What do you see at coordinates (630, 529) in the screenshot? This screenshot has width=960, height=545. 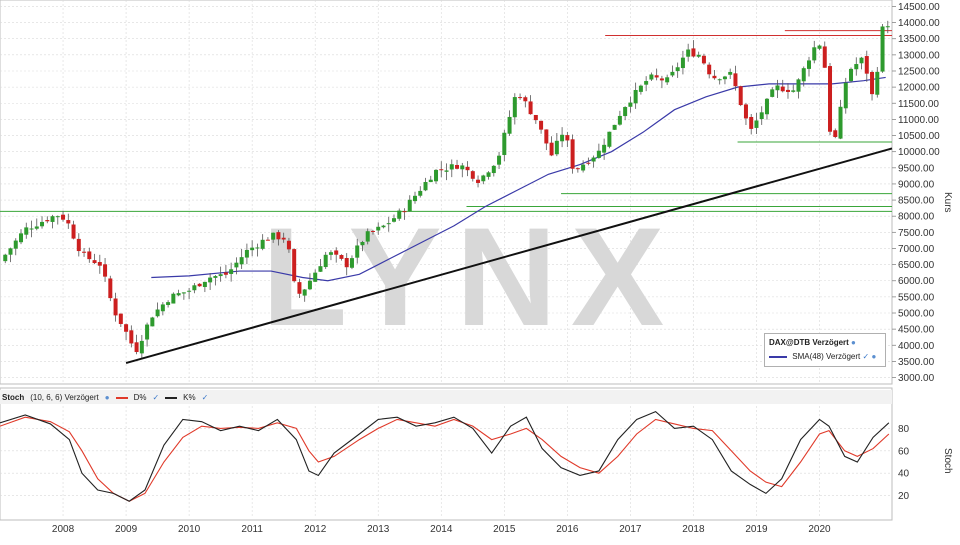 I see `time-tick-label: 2017` at bounding box center [630, 529].